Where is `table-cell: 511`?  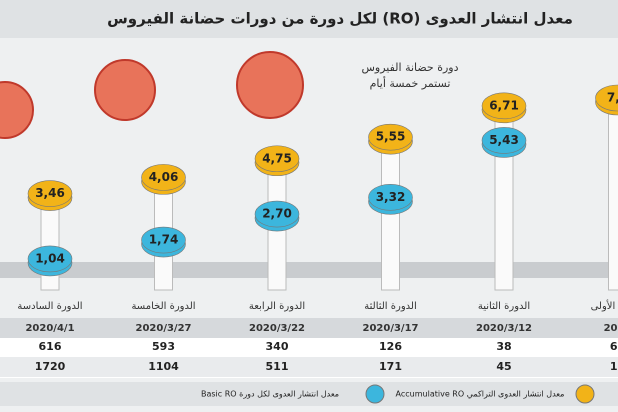
table-cell: 511 is located at coordinates (277, 366).